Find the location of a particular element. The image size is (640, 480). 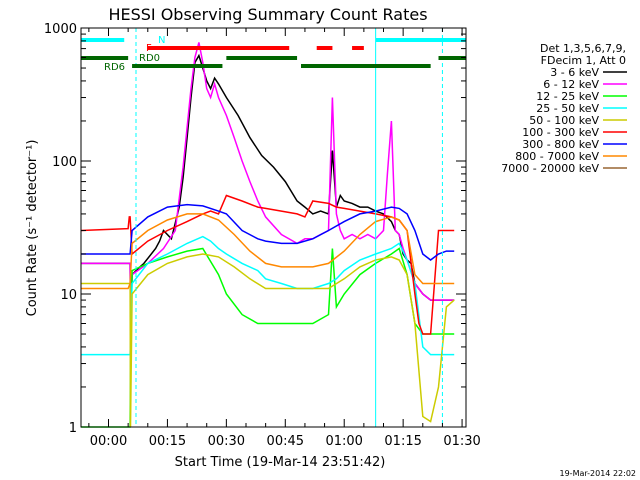

y-tick-label: 10 is located at coordinates (68, 295).